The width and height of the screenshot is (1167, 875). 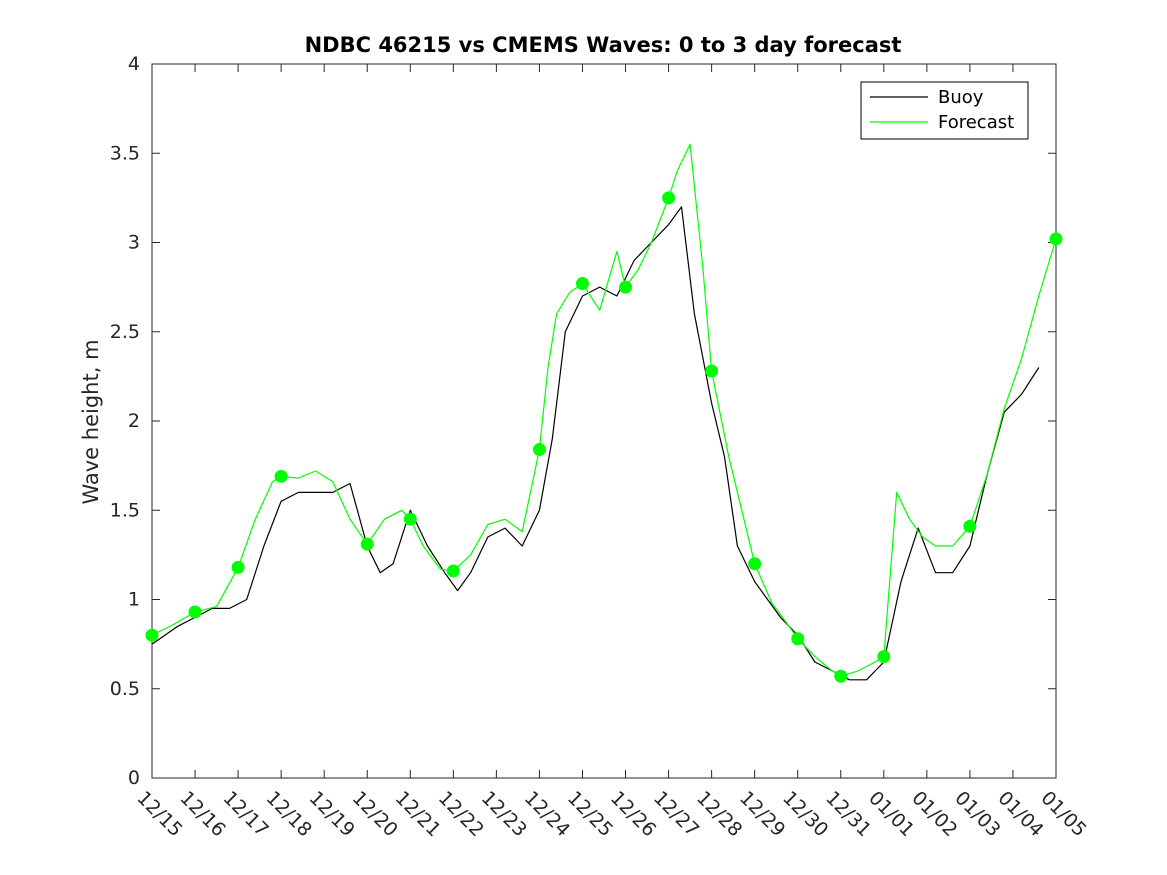 I want to click on legend: Buoy Forecast, so click(x=944, y=110).